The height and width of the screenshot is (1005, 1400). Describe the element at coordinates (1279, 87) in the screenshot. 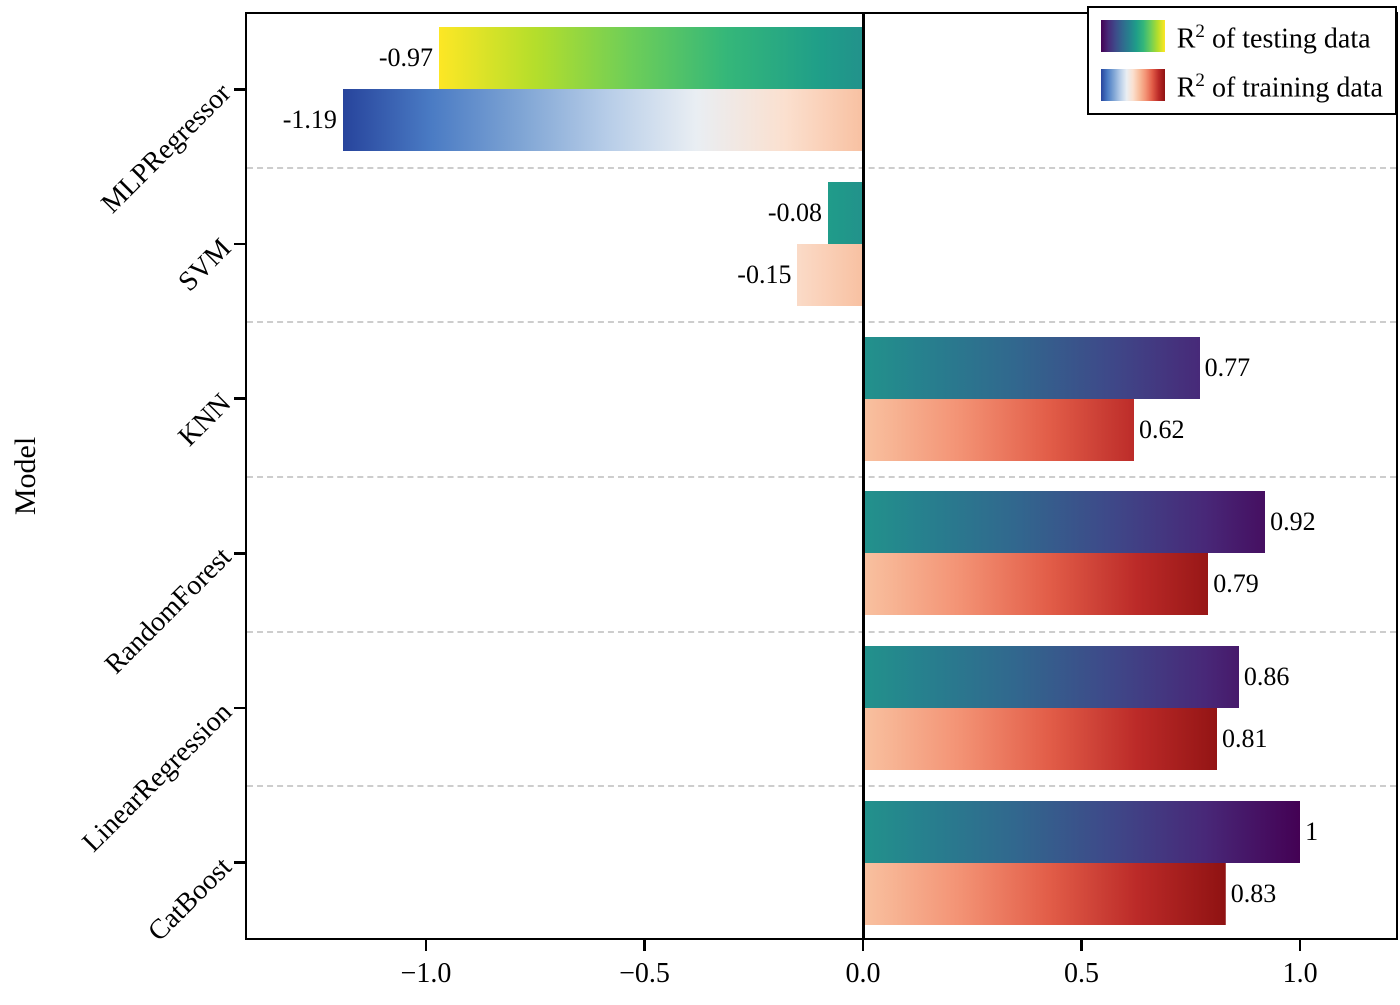

I see `legend-item-label: R2 of training data` at that location.